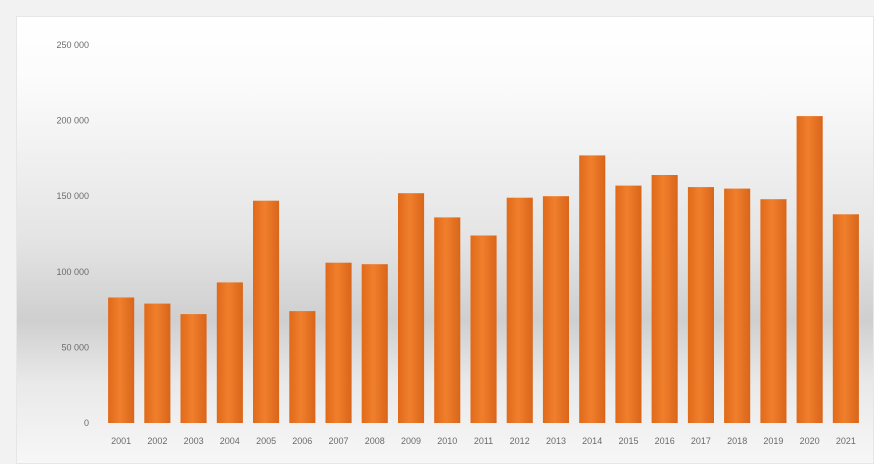 The image size is (874, 464). I want to click on x-tick-label: 2009, so click(411, 441).